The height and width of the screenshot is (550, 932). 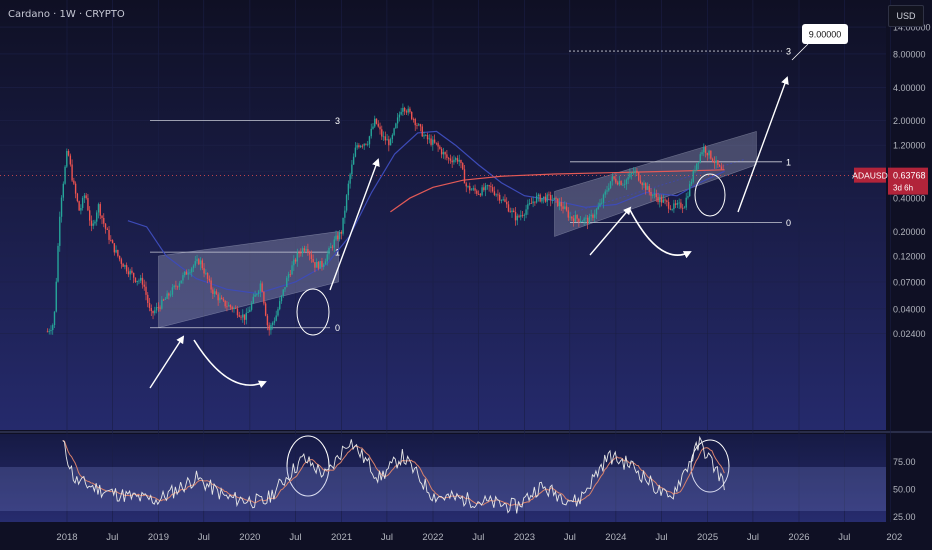 What do you see at coordinates (903, 188) in the screenshot?
I see `price-tag-countdown: 3d 6h` at bounding box center [903, 188].